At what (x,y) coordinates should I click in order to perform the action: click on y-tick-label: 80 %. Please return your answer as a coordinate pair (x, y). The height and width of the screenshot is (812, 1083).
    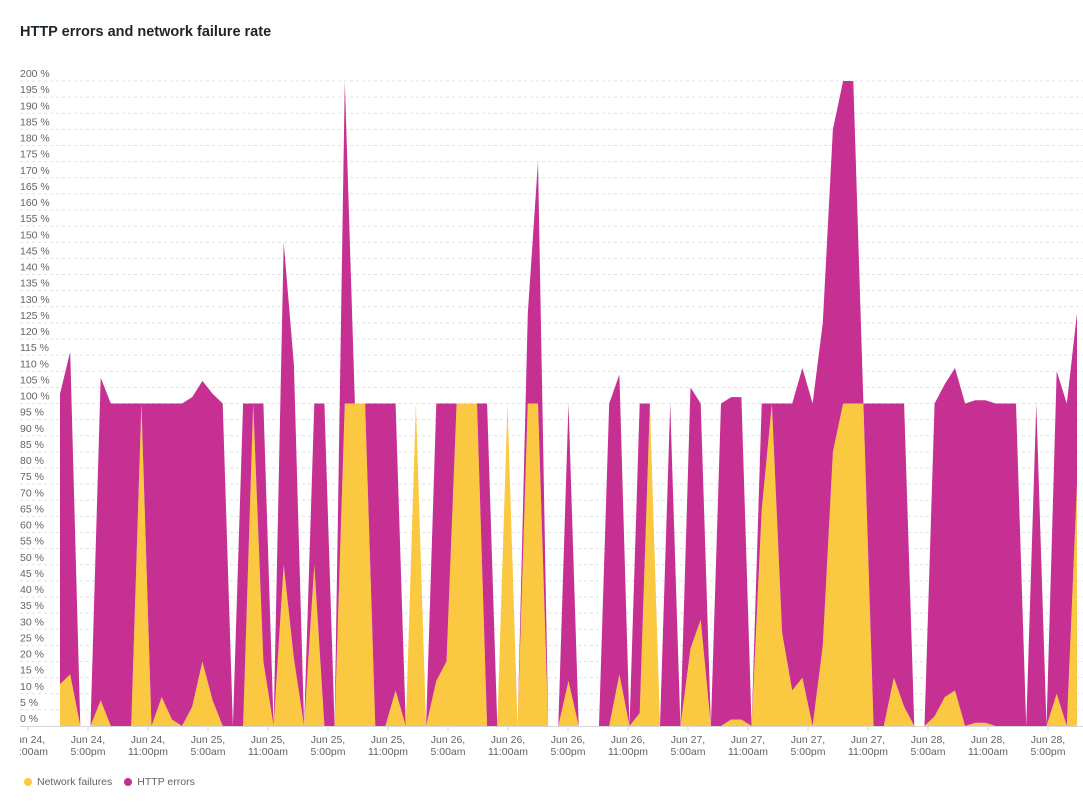
    Looking at the image, I should click on (32, 461).